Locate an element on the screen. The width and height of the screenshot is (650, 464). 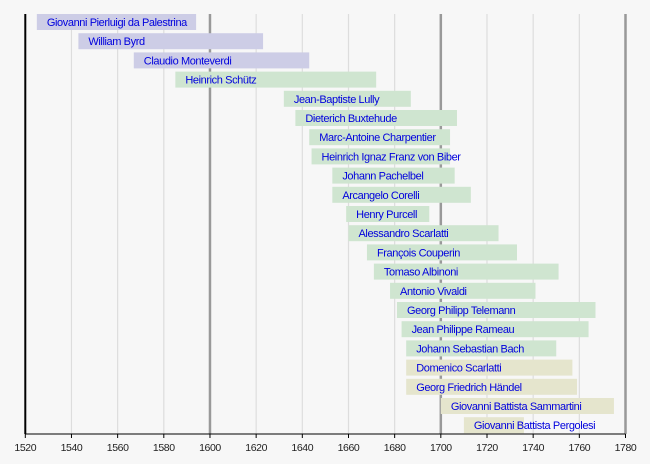
x-tick-label: 1540 is located at coordinates (72, 448).